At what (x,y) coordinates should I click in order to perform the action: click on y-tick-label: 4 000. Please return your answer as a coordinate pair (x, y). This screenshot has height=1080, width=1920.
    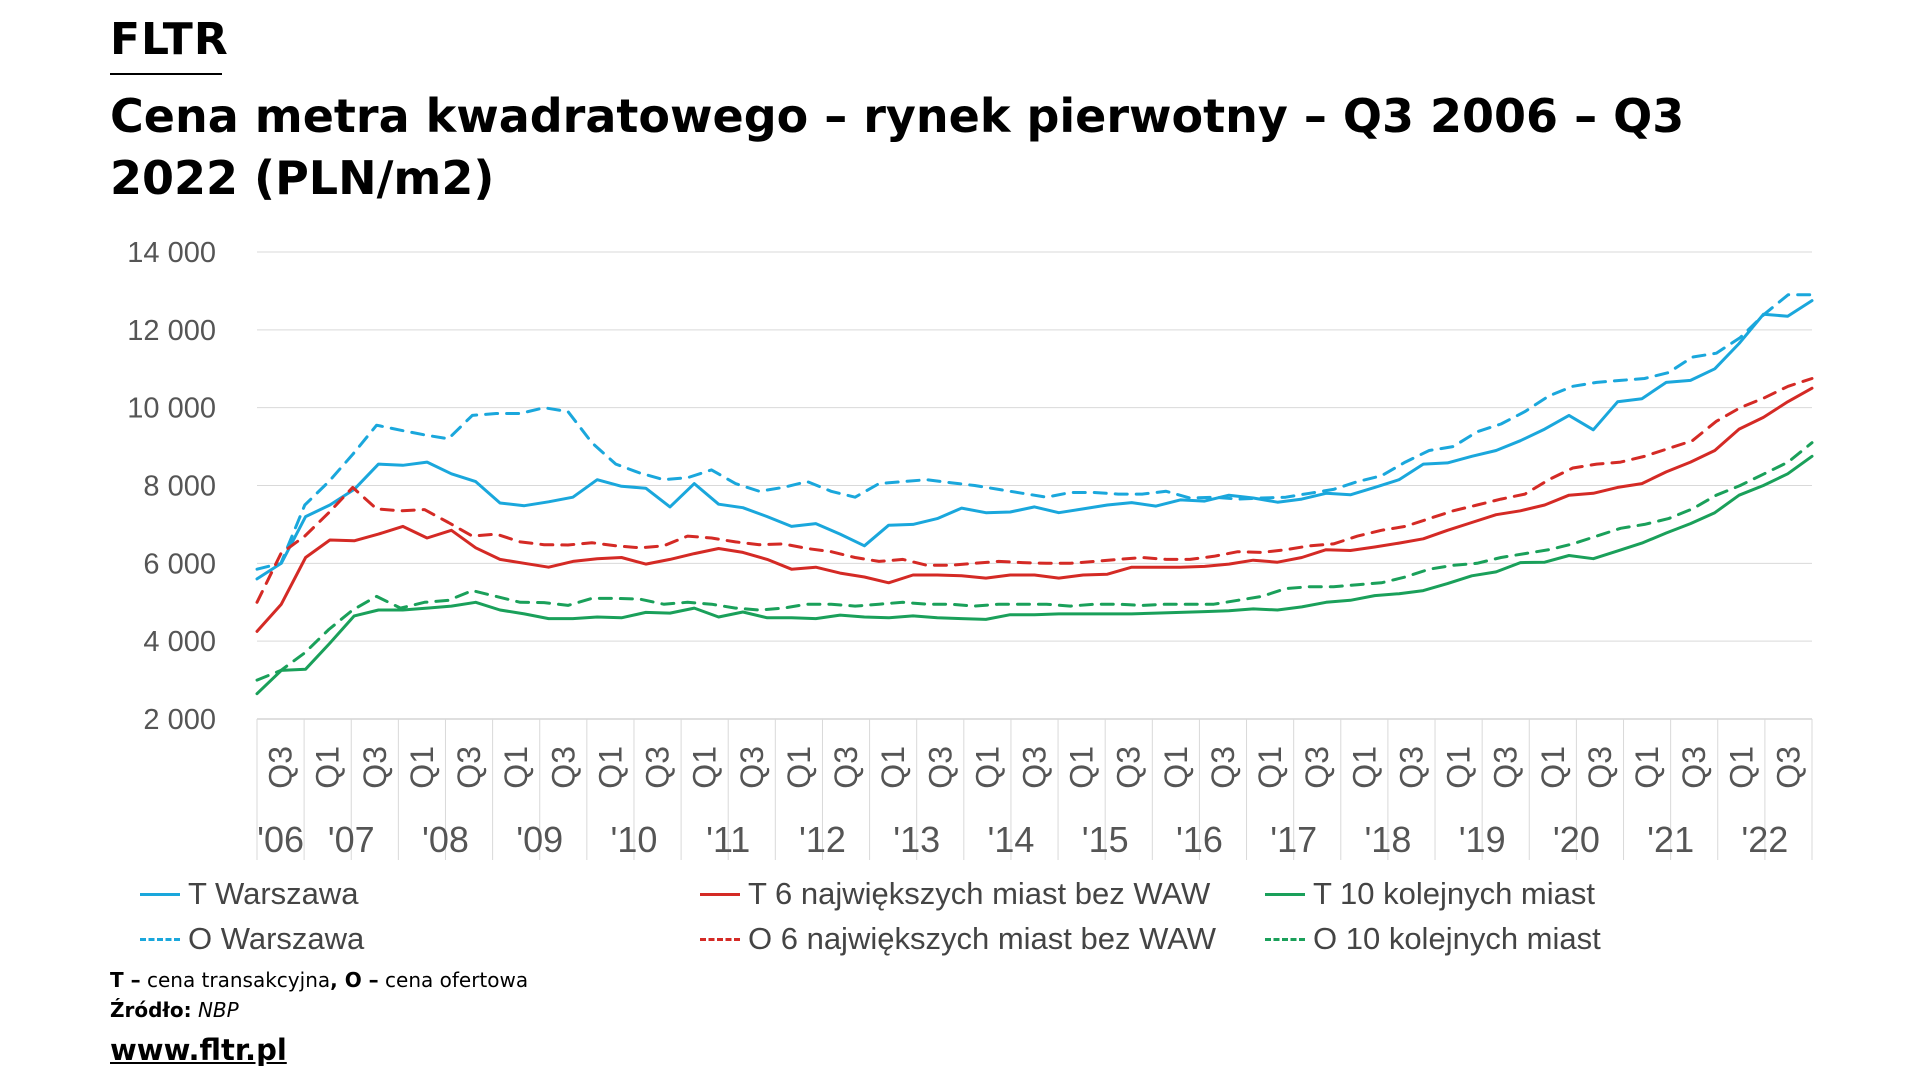
    Looking at the image, I should click on (179, 642).